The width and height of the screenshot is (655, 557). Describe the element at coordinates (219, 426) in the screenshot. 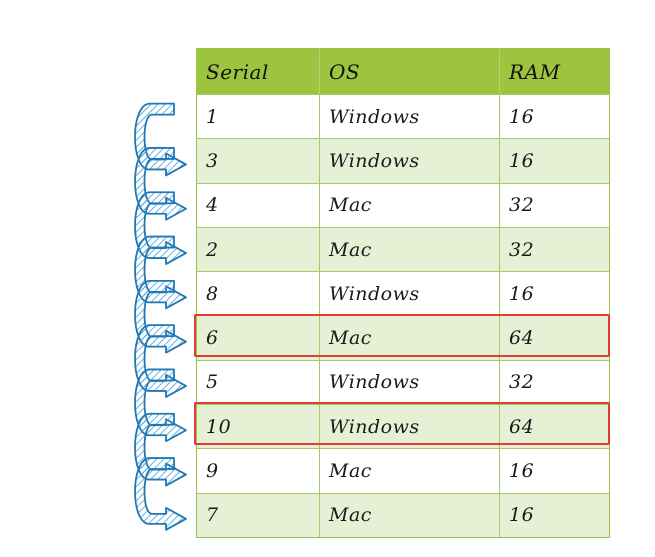

I see `serial-cell: 10` at that location.